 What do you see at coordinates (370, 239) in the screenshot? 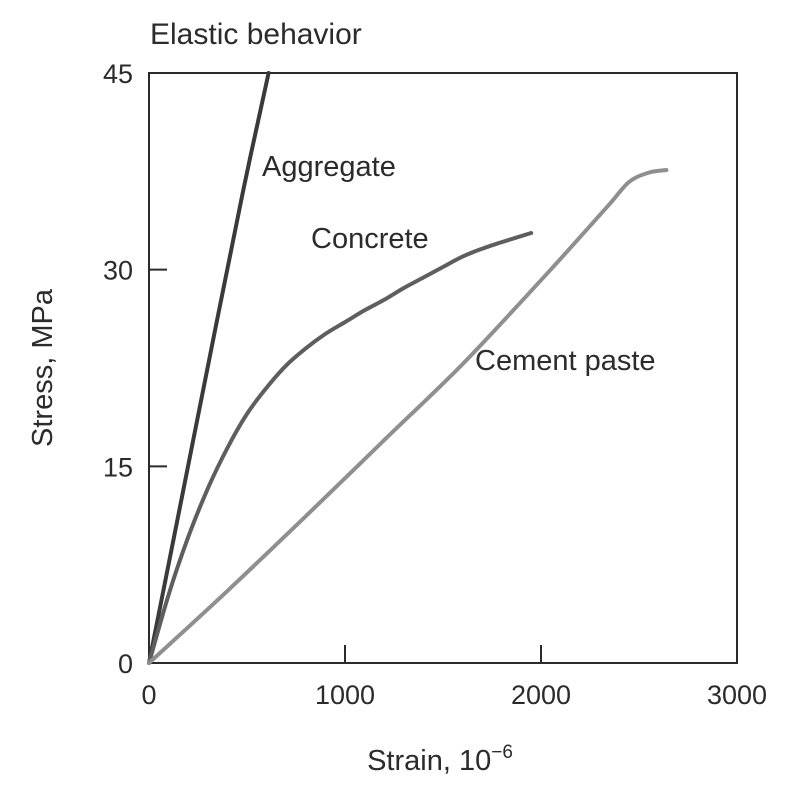
I see `series-label-concrete: Concrete` at bounding box center [370, 239].